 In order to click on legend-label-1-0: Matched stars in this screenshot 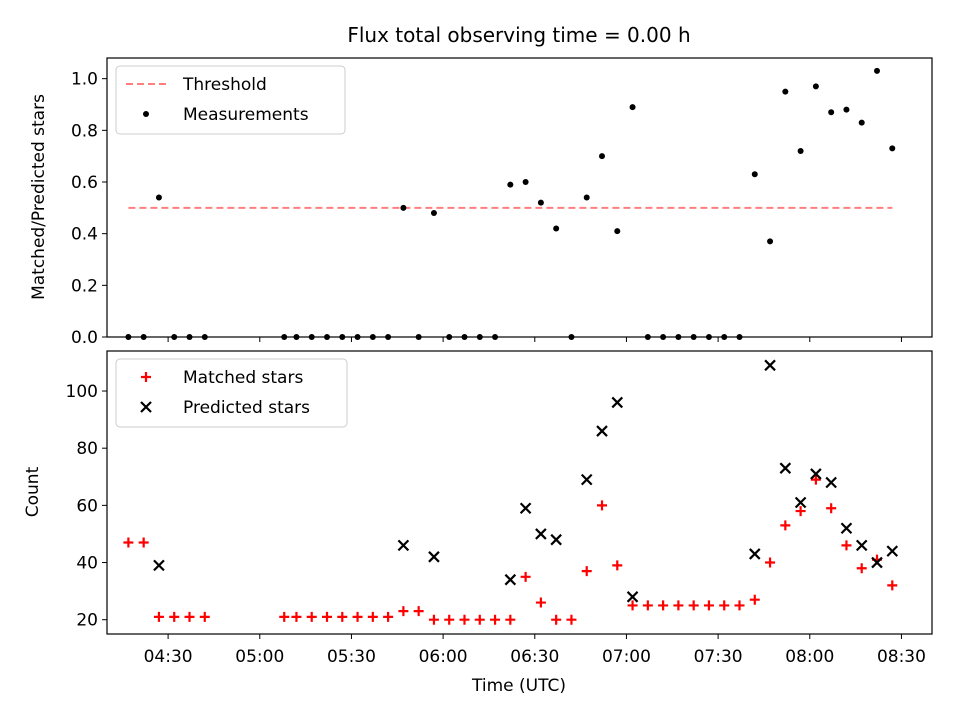, I will do `click(243, 378)`.